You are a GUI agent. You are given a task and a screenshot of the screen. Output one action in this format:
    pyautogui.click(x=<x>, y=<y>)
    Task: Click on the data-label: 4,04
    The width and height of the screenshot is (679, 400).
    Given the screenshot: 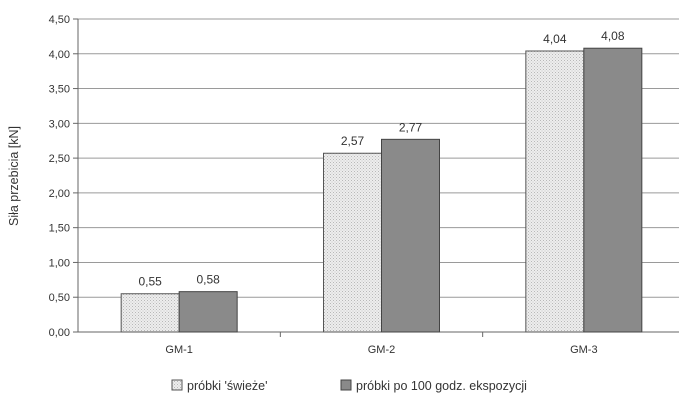 What is the action you would take?
    pyautogui.click(x=555, y=39)
    